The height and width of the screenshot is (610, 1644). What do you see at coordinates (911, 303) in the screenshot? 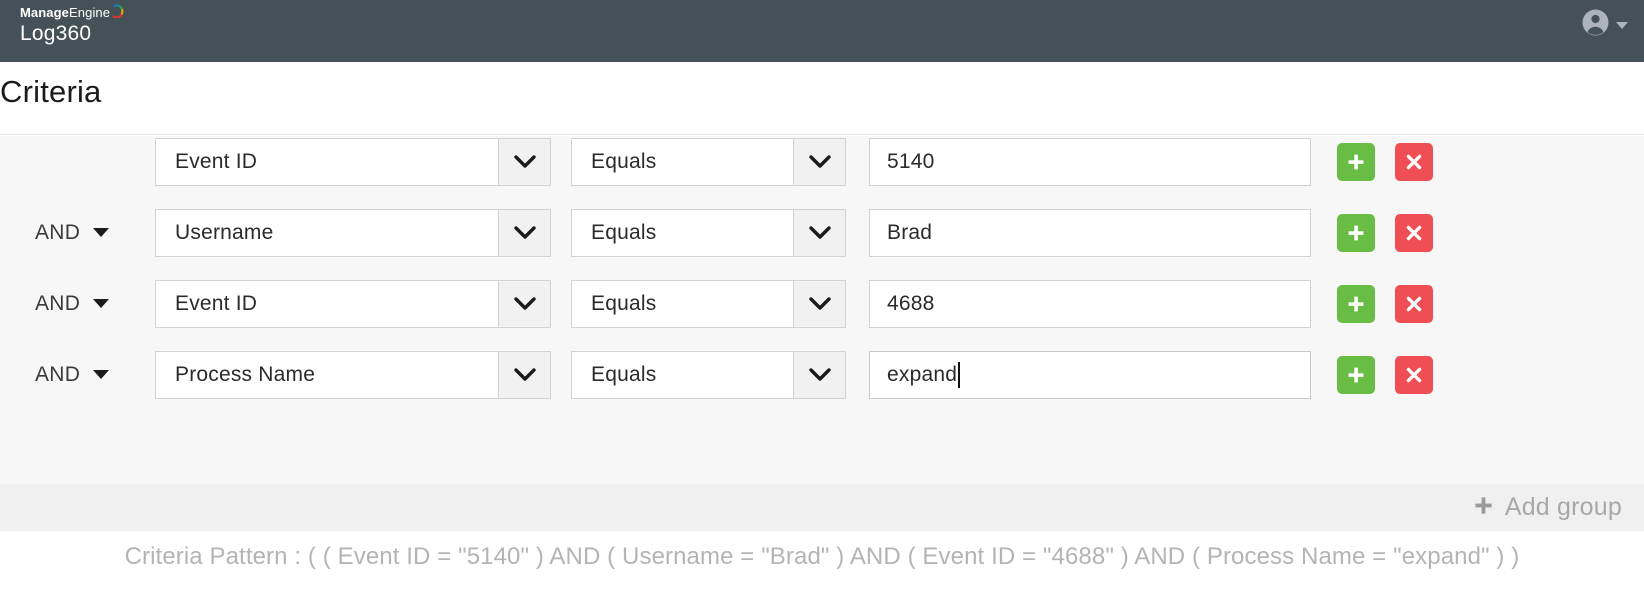
I see `value-input-text: 4688` at bounding box center [911, 303].